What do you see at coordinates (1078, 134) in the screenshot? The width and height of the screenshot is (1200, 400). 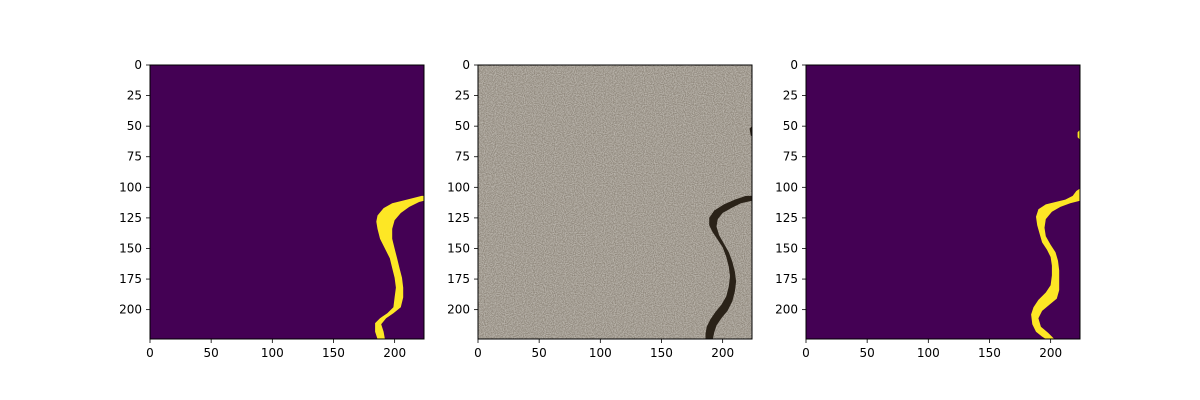 I see `crack-mask-spur` at bounding box center [1078, 134].